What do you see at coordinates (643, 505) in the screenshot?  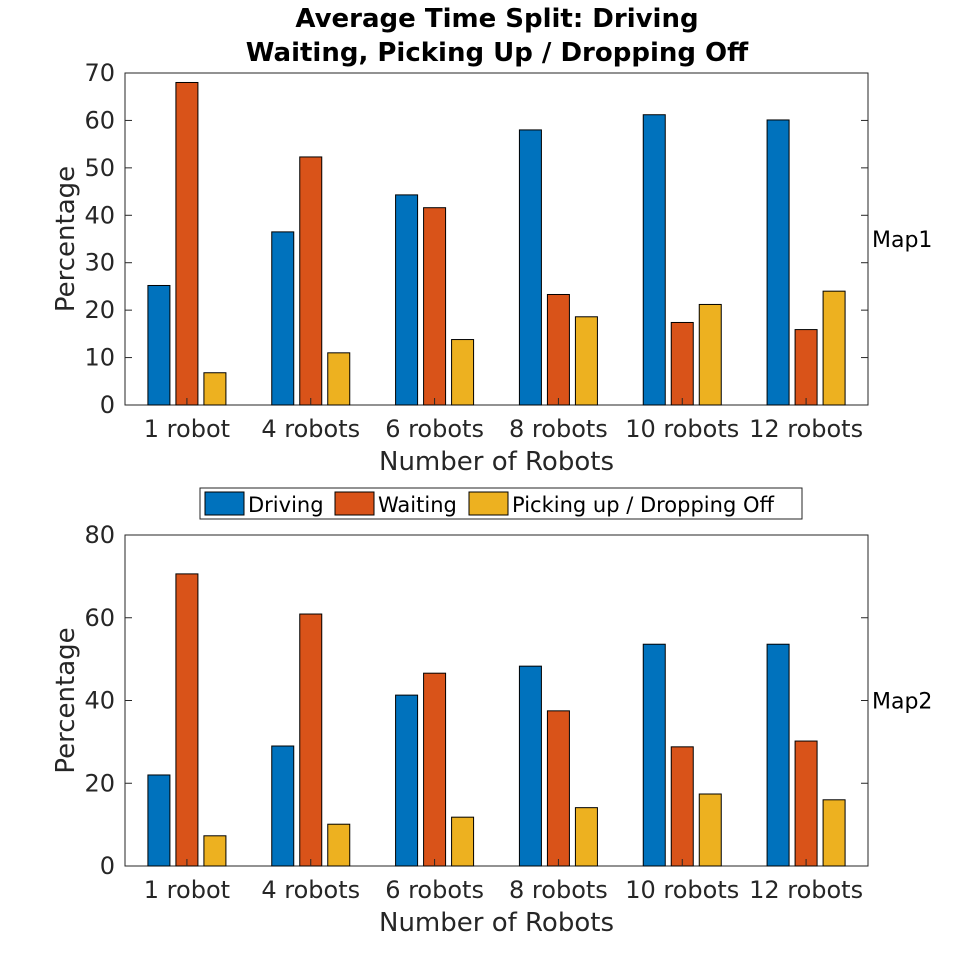 I see `legend-label-picking: Picking up / Dropping Off` at bounding box center [643, 505].